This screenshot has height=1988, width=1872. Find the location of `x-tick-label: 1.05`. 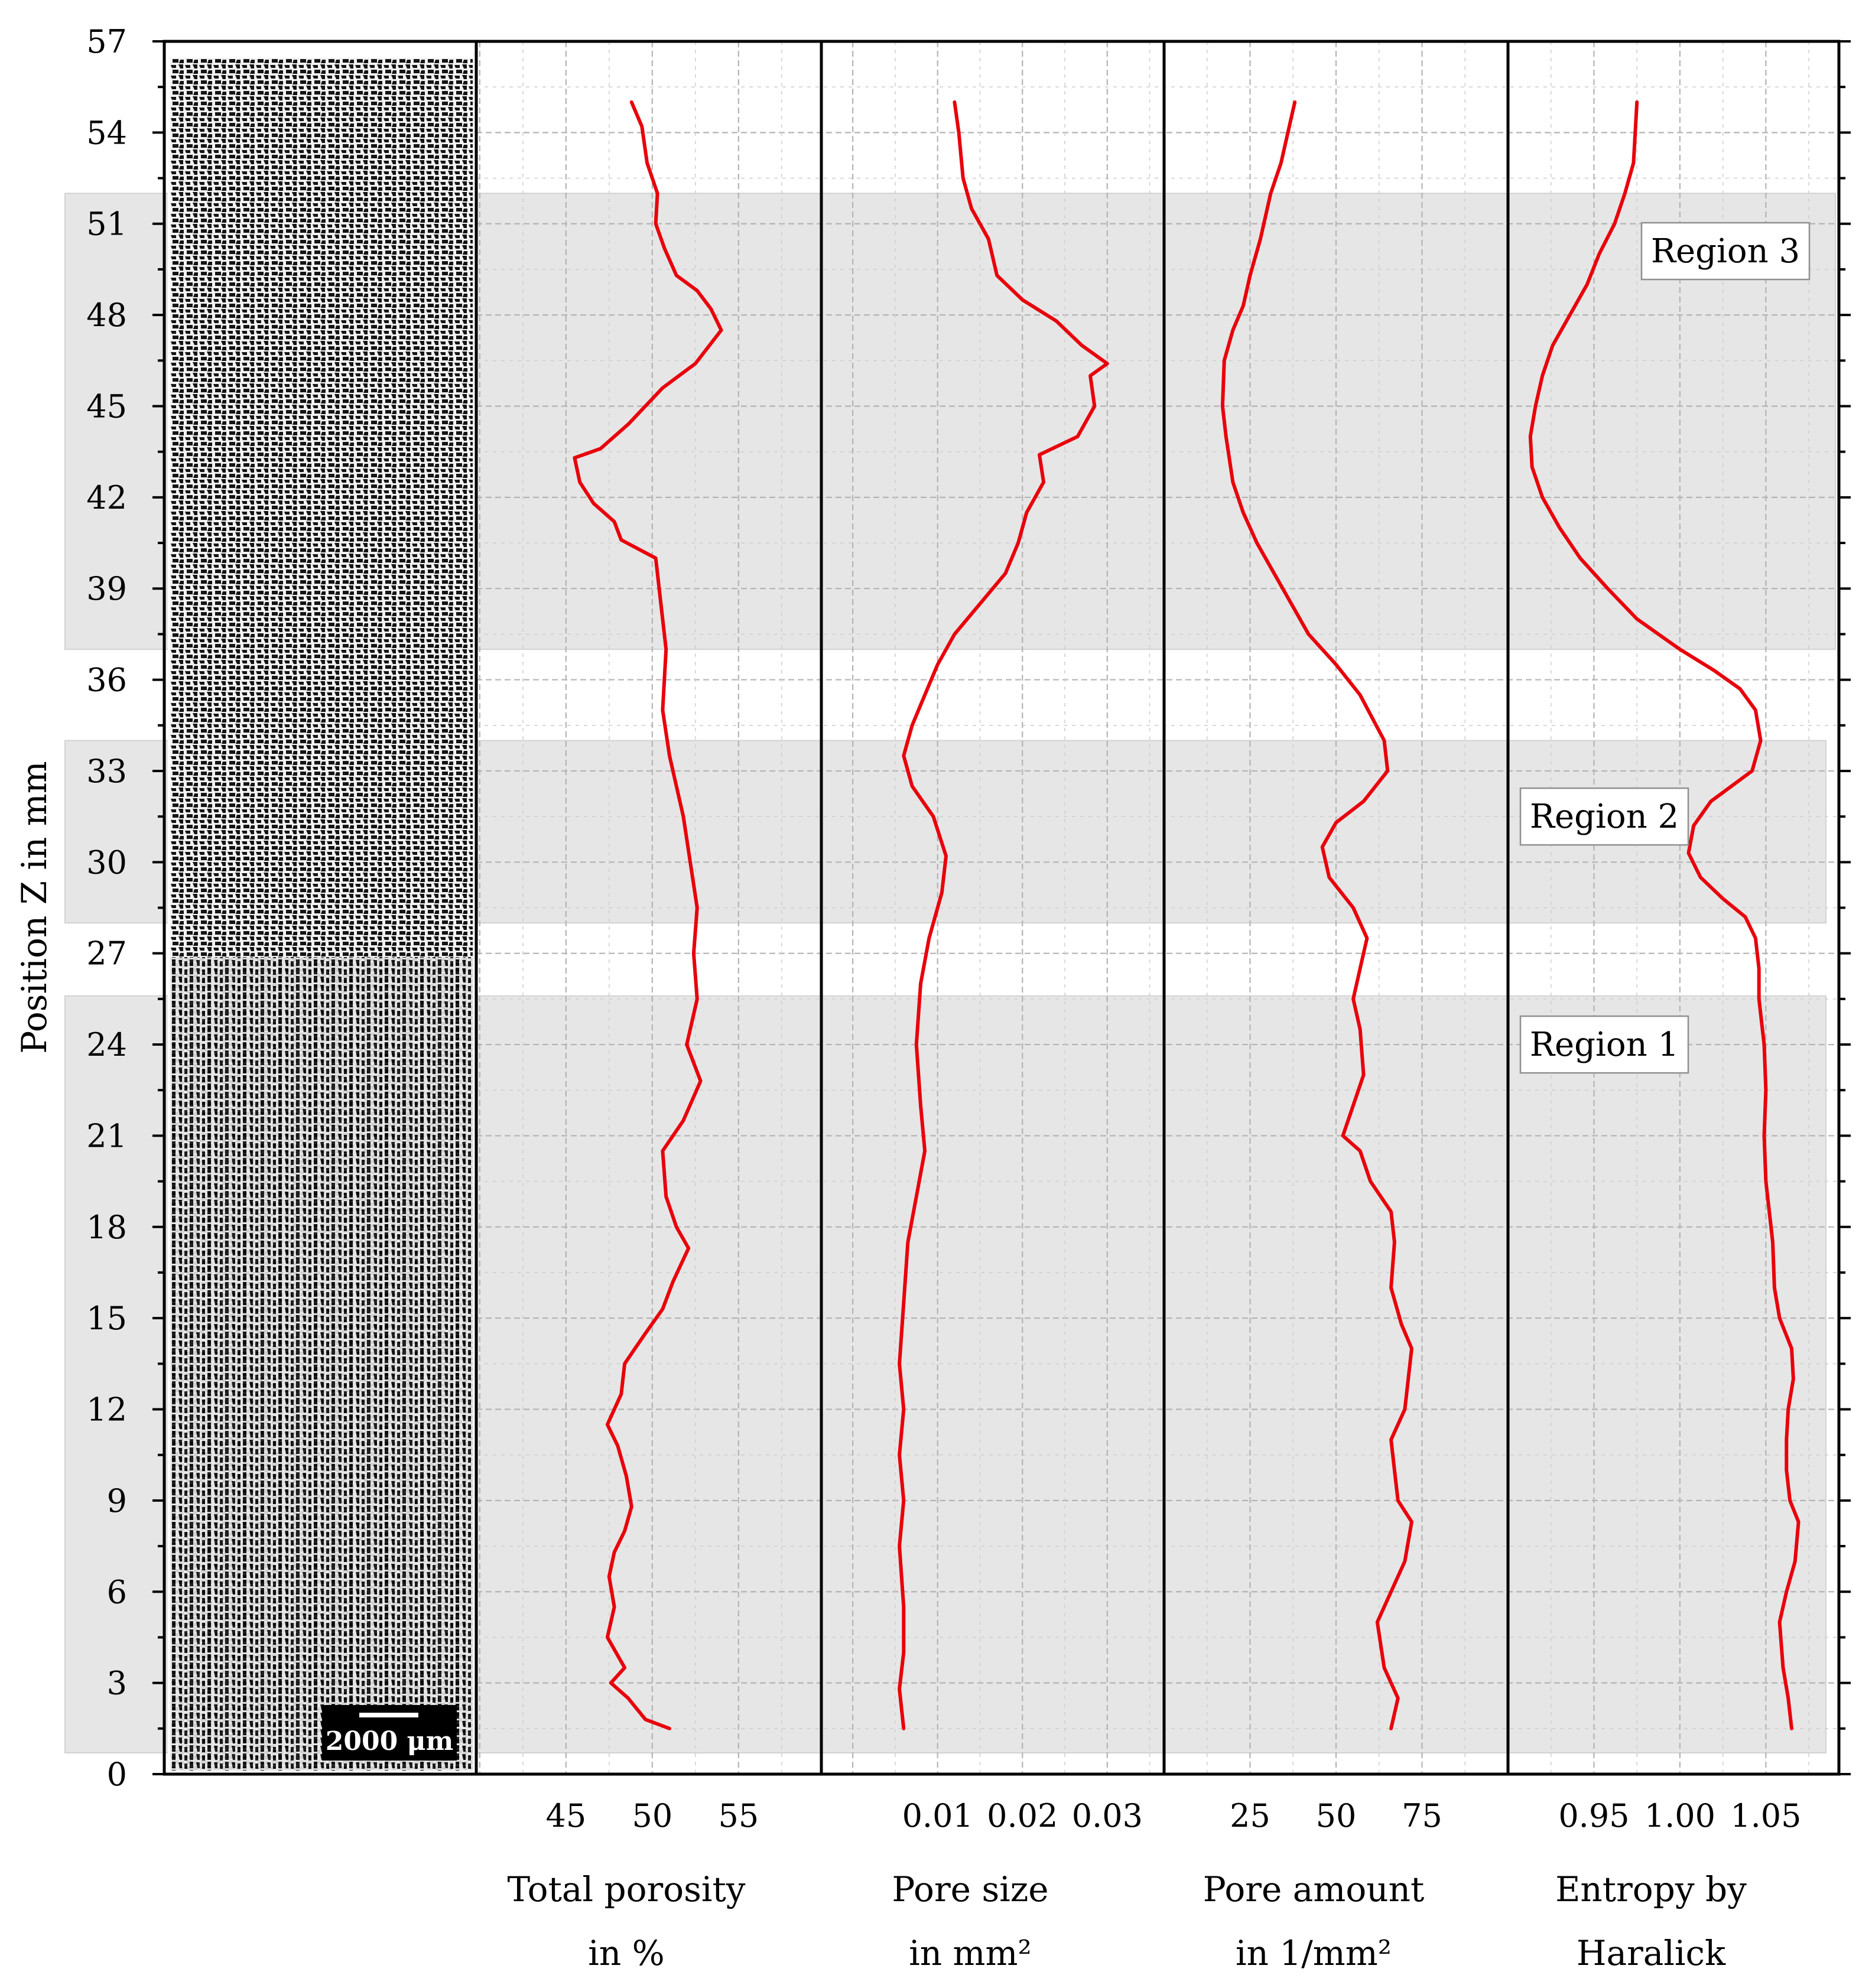

x-tick-label: 1.05 is located at coordinates (1766, 1815).